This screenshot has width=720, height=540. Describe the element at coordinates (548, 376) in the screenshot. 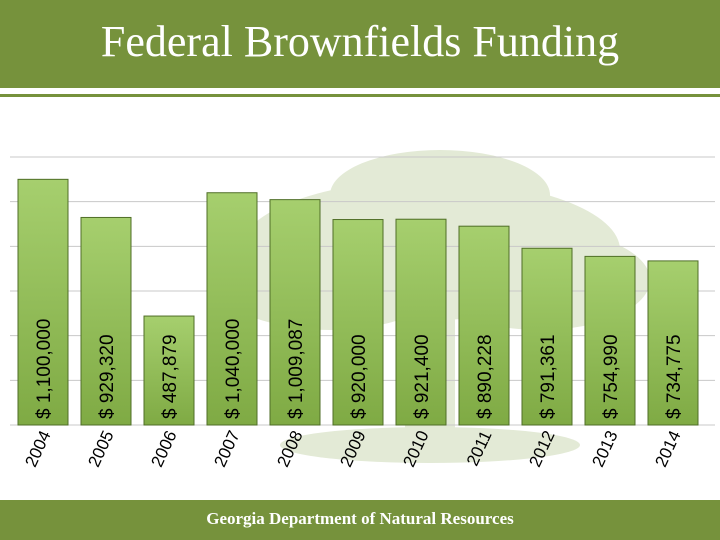

I see `value-label-2012: $ 791,361` at that location.